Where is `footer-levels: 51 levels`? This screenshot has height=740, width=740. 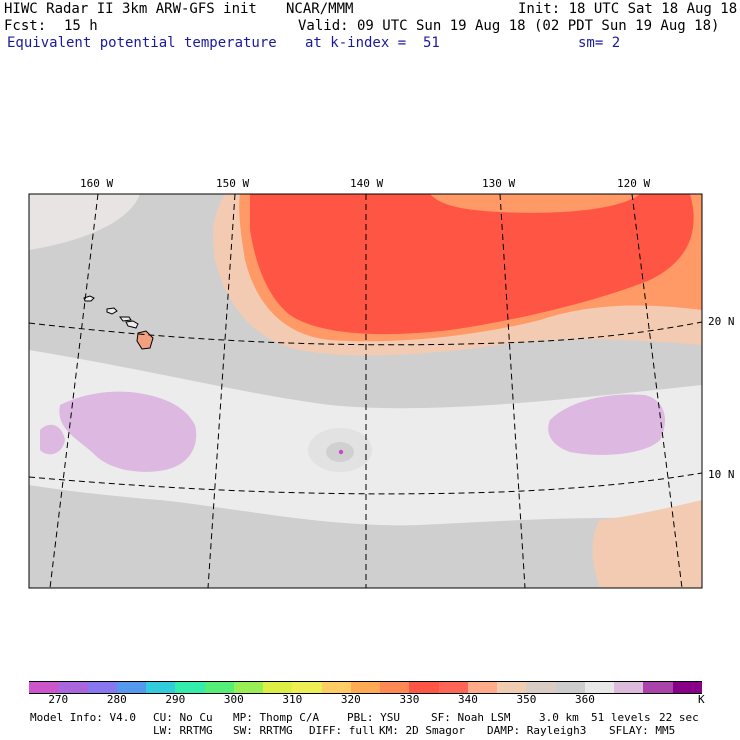
footer-levels: 51 levels is located at coordinates (621, 717).